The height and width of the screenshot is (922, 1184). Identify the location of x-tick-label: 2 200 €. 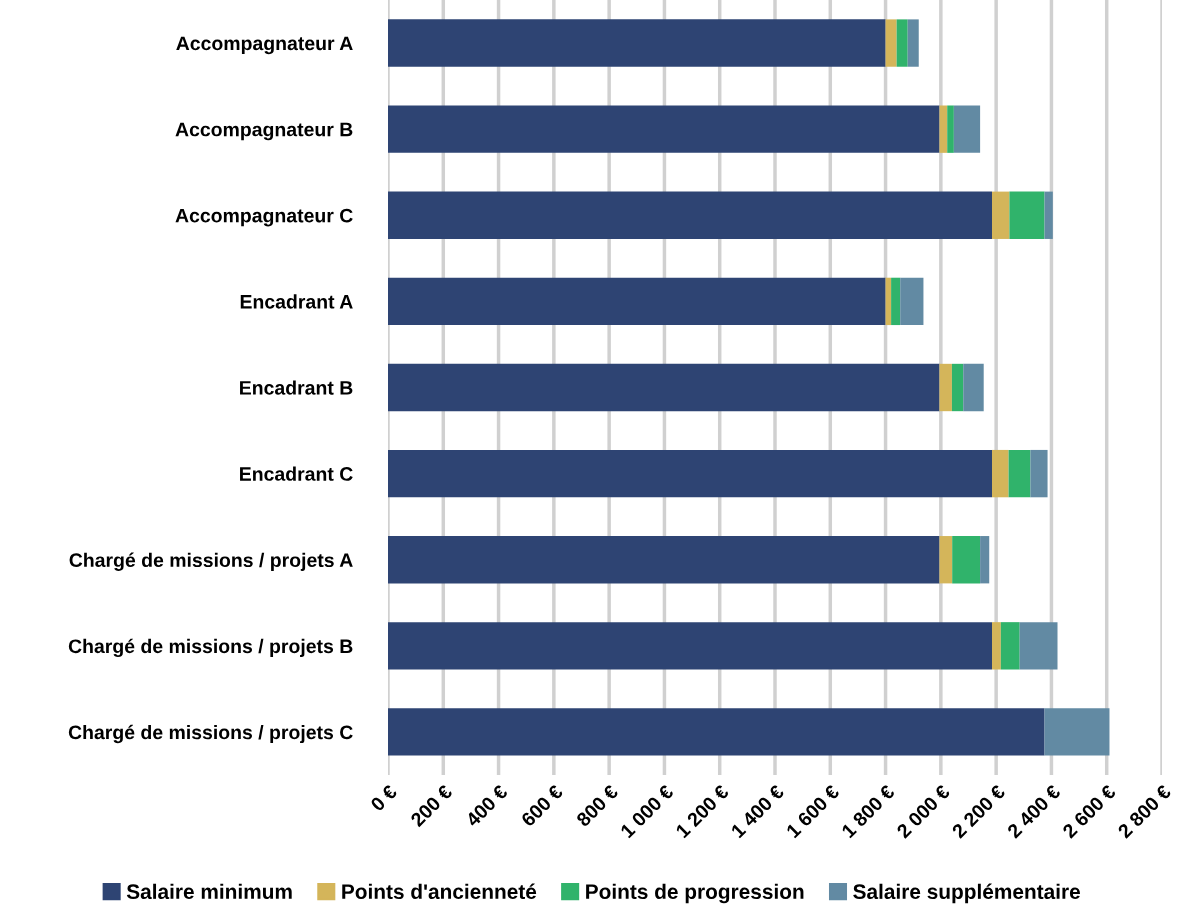
(979, 811).